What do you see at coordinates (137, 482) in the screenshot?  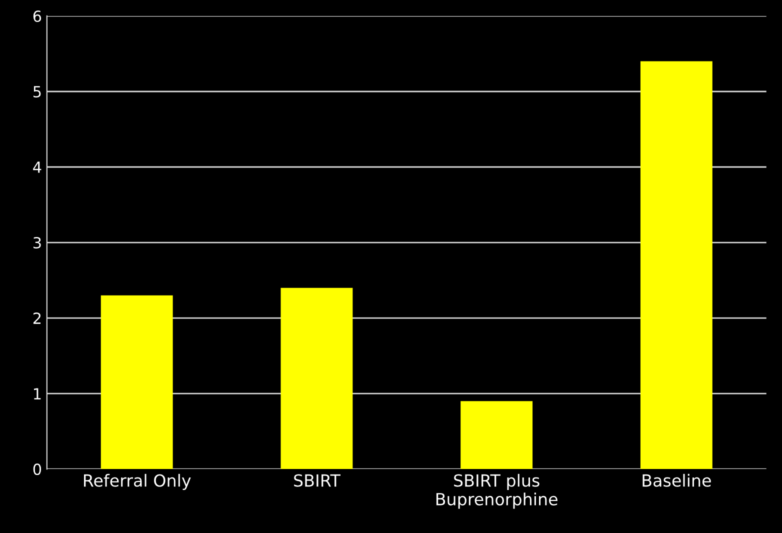 I see `x-tick-label: Referral Only` at bounding box center [137, 482].